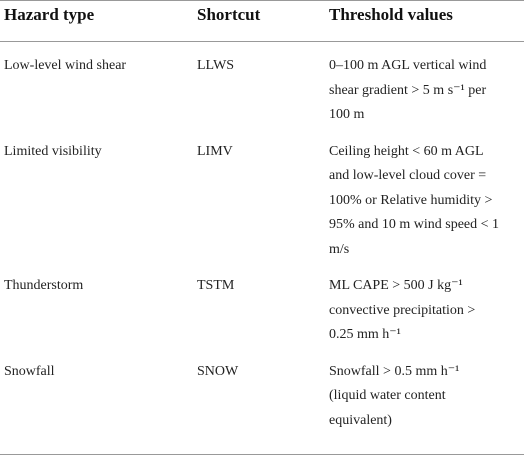 The image size is (524, 460). What do you see at coordinates (387, 395) in the screenshot?
I see `cell-line: (liquid water content` at bounding box center [387, 395].